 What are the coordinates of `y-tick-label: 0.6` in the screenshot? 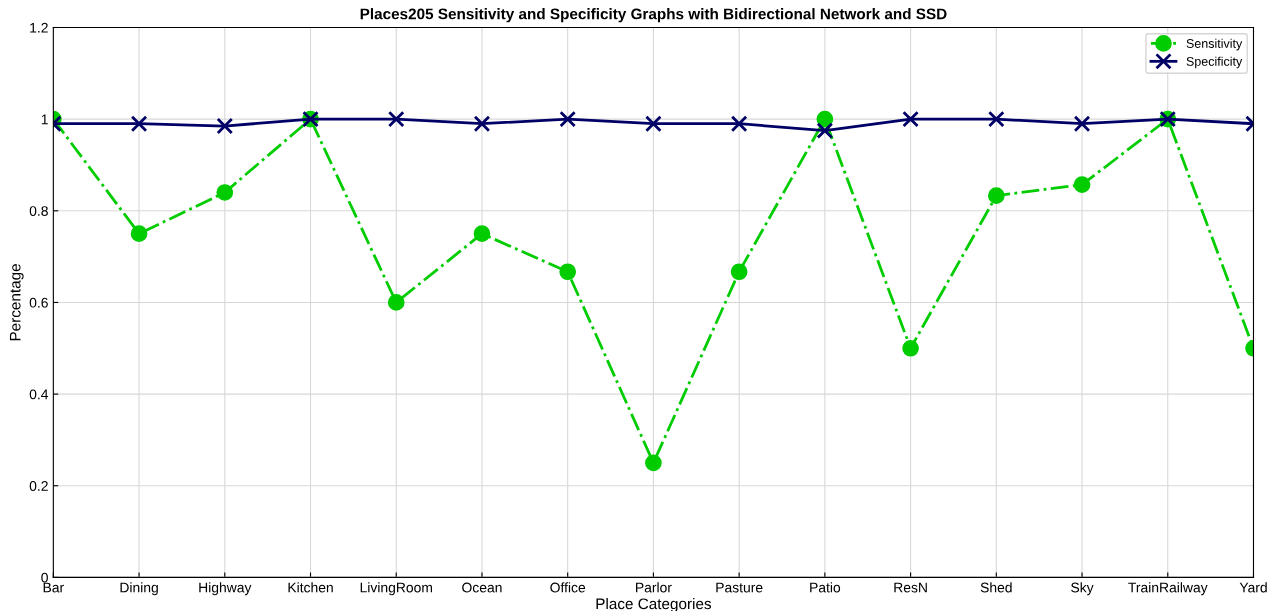 It's located at (38, 302).